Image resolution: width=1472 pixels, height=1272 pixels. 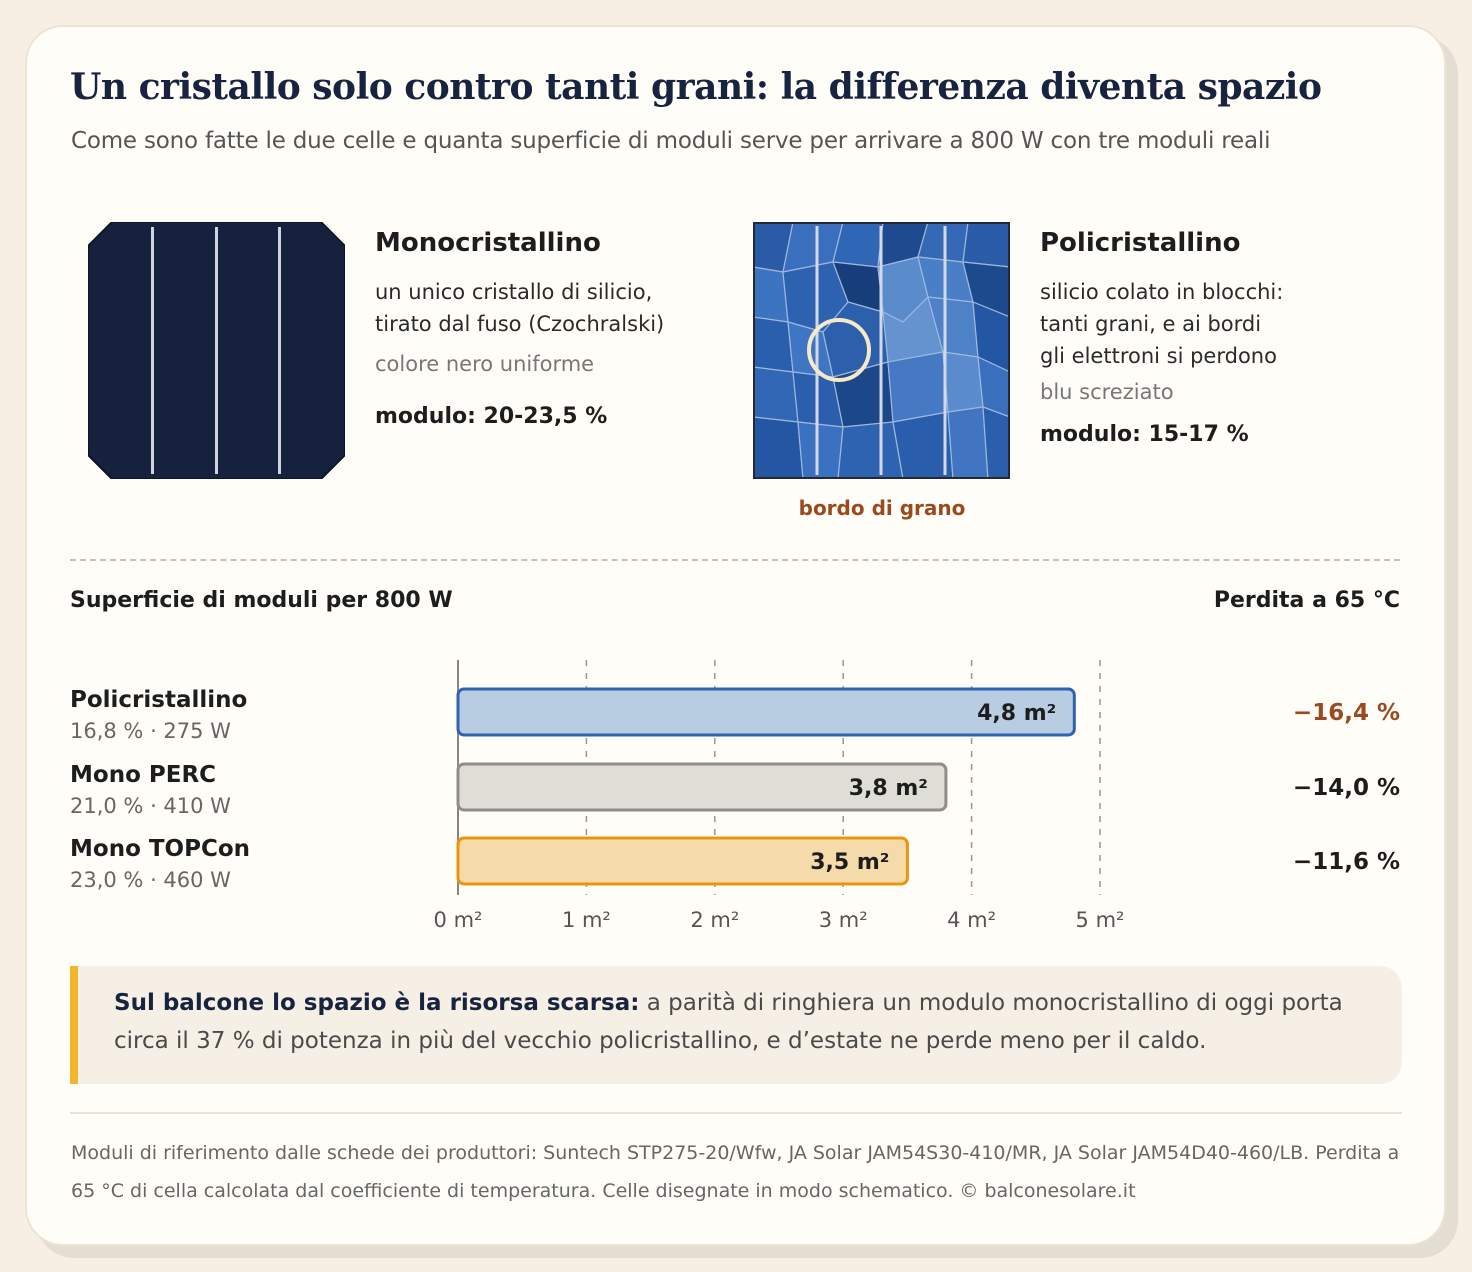 What do you see at coordinates (1158, 356) in the screenshot?
I see `poly-desc-line: gli elettroni si perdono` at bounding box center [1158, 356].